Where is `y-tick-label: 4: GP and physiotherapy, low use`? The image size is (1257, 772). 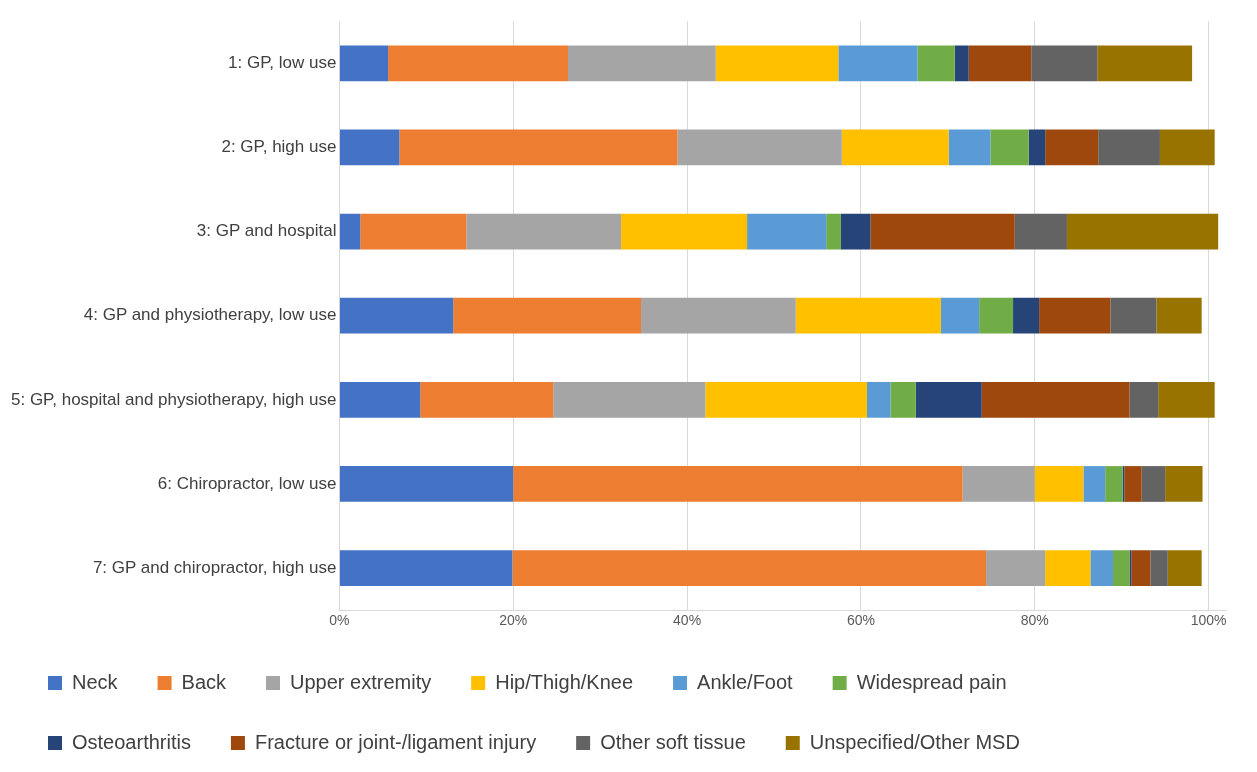
y-tick-label: 4: GP and physiotherapy, low use is located at coordinates (210, 315).